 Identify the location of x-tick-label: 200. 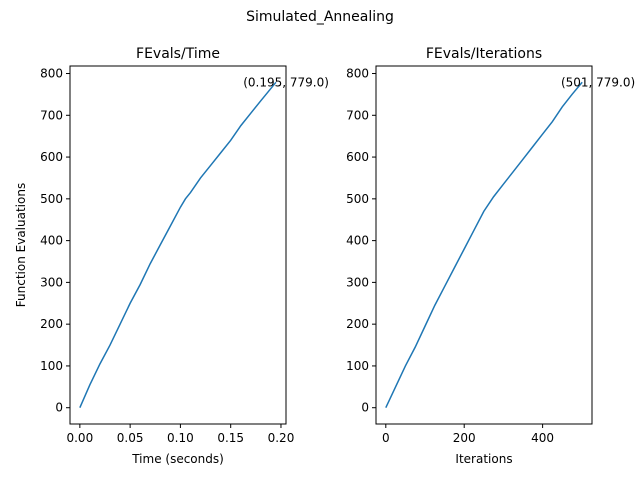
(464, 438).